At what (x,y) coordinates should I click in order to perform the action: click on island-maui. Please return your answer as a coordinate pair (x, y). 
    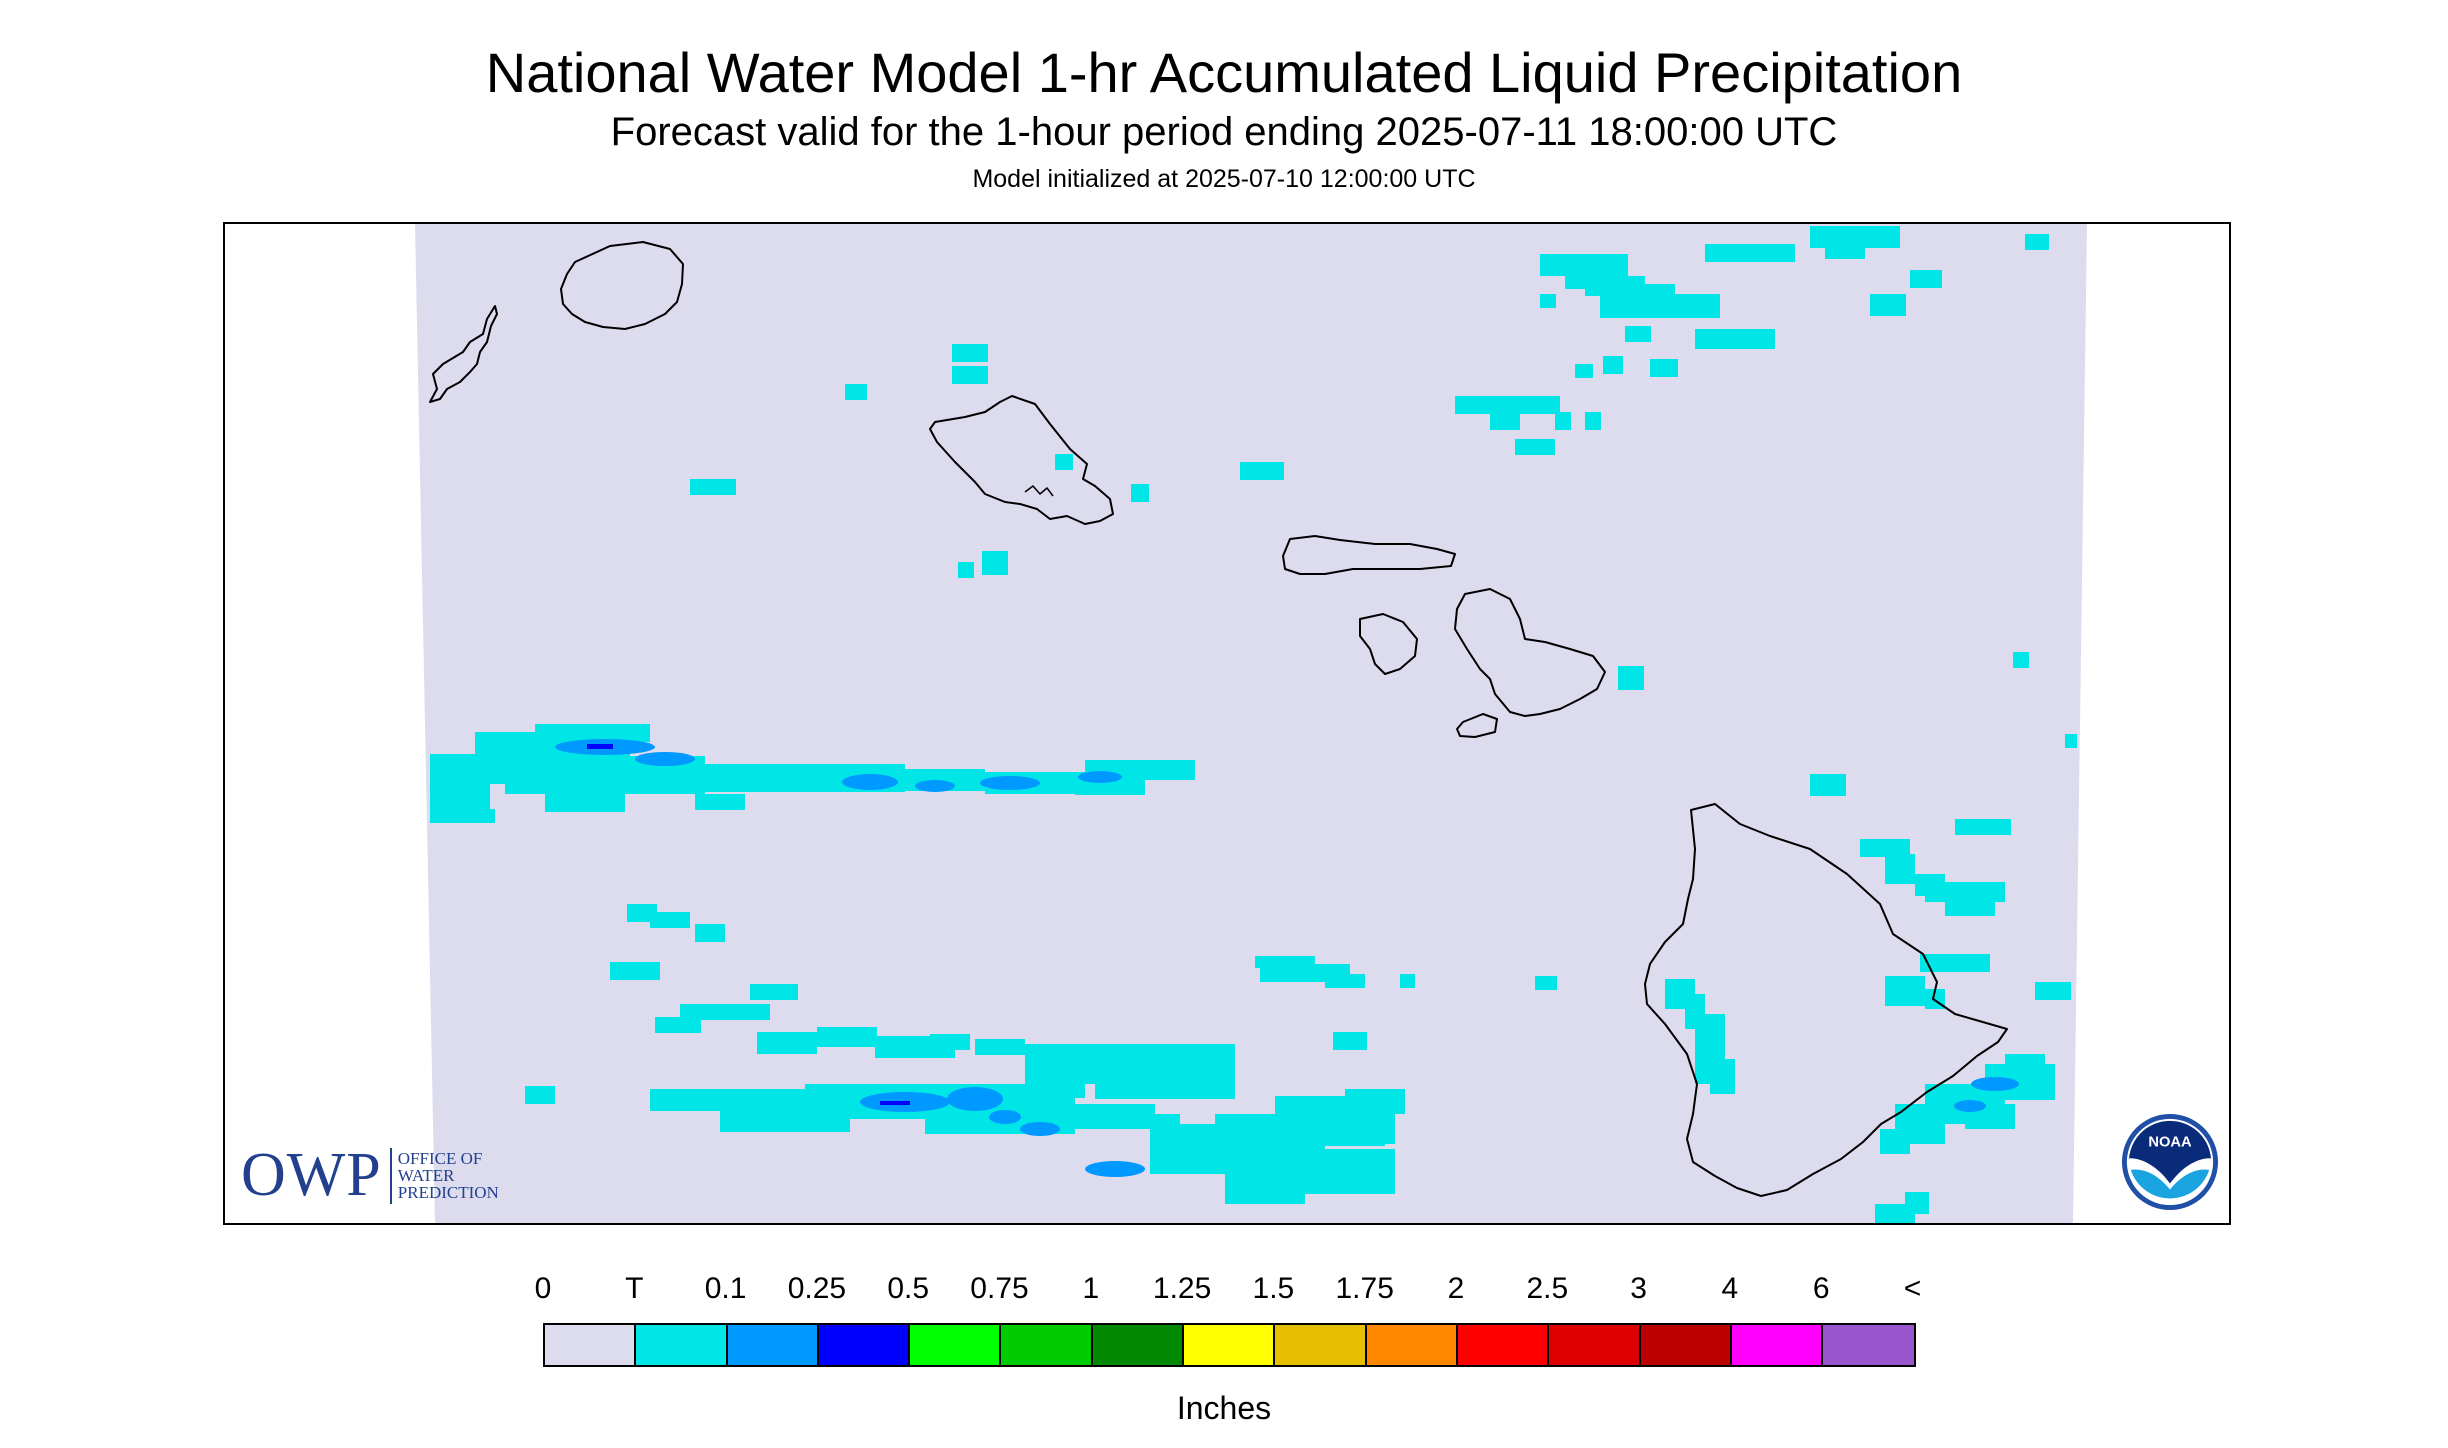
    Looking at the image, I should click on (1530, 652).